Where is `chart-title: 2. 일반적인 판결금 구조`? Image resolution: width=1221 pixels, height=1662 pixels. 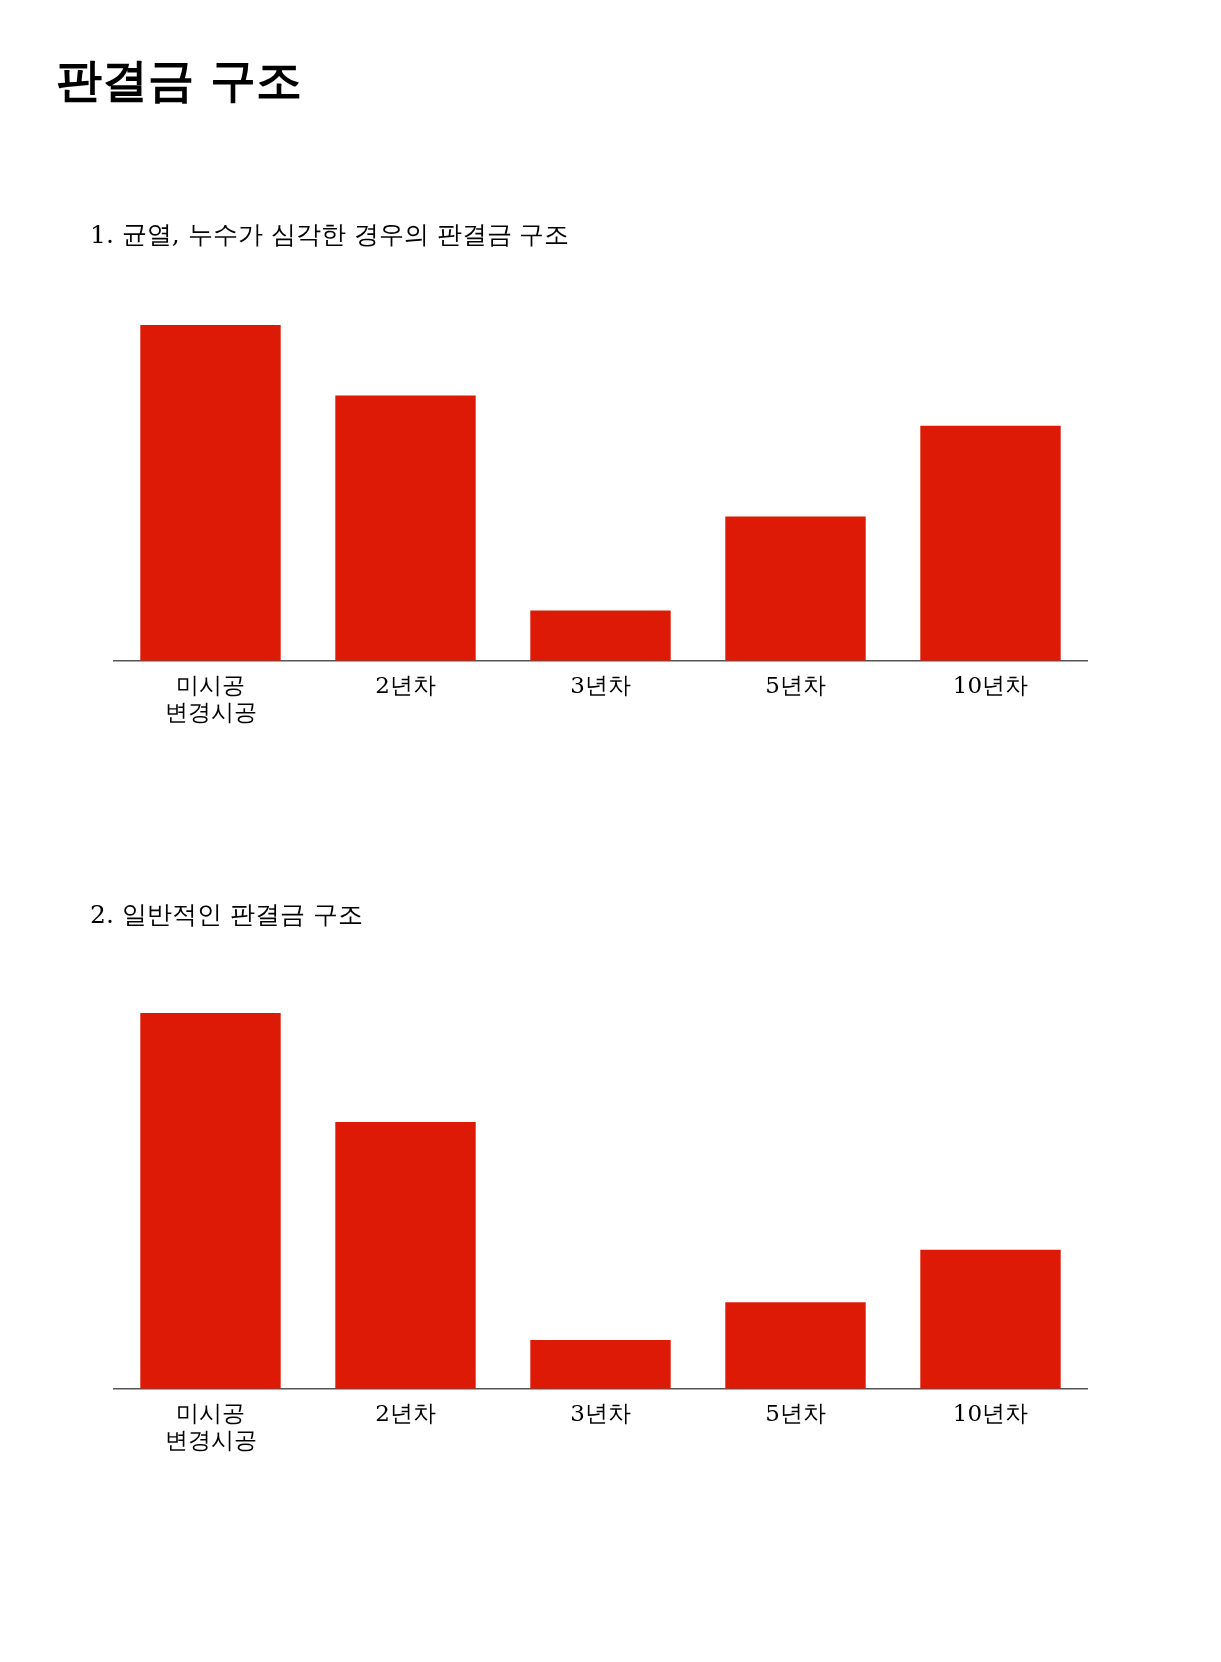
chart-title: 2. 일반적인 판결금 구조 is located at coordinates (226, 915).